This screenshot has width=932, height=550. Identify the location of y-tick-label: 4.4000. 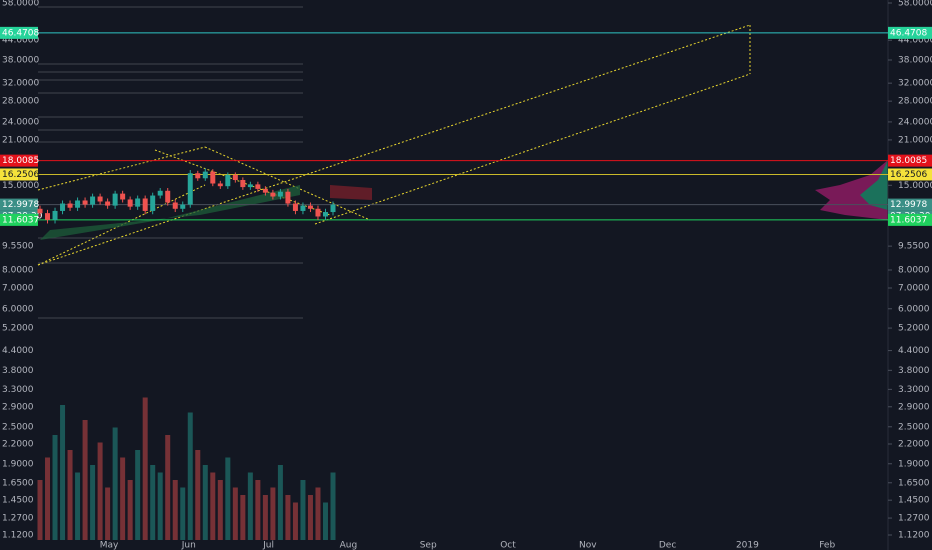
(914, 351).